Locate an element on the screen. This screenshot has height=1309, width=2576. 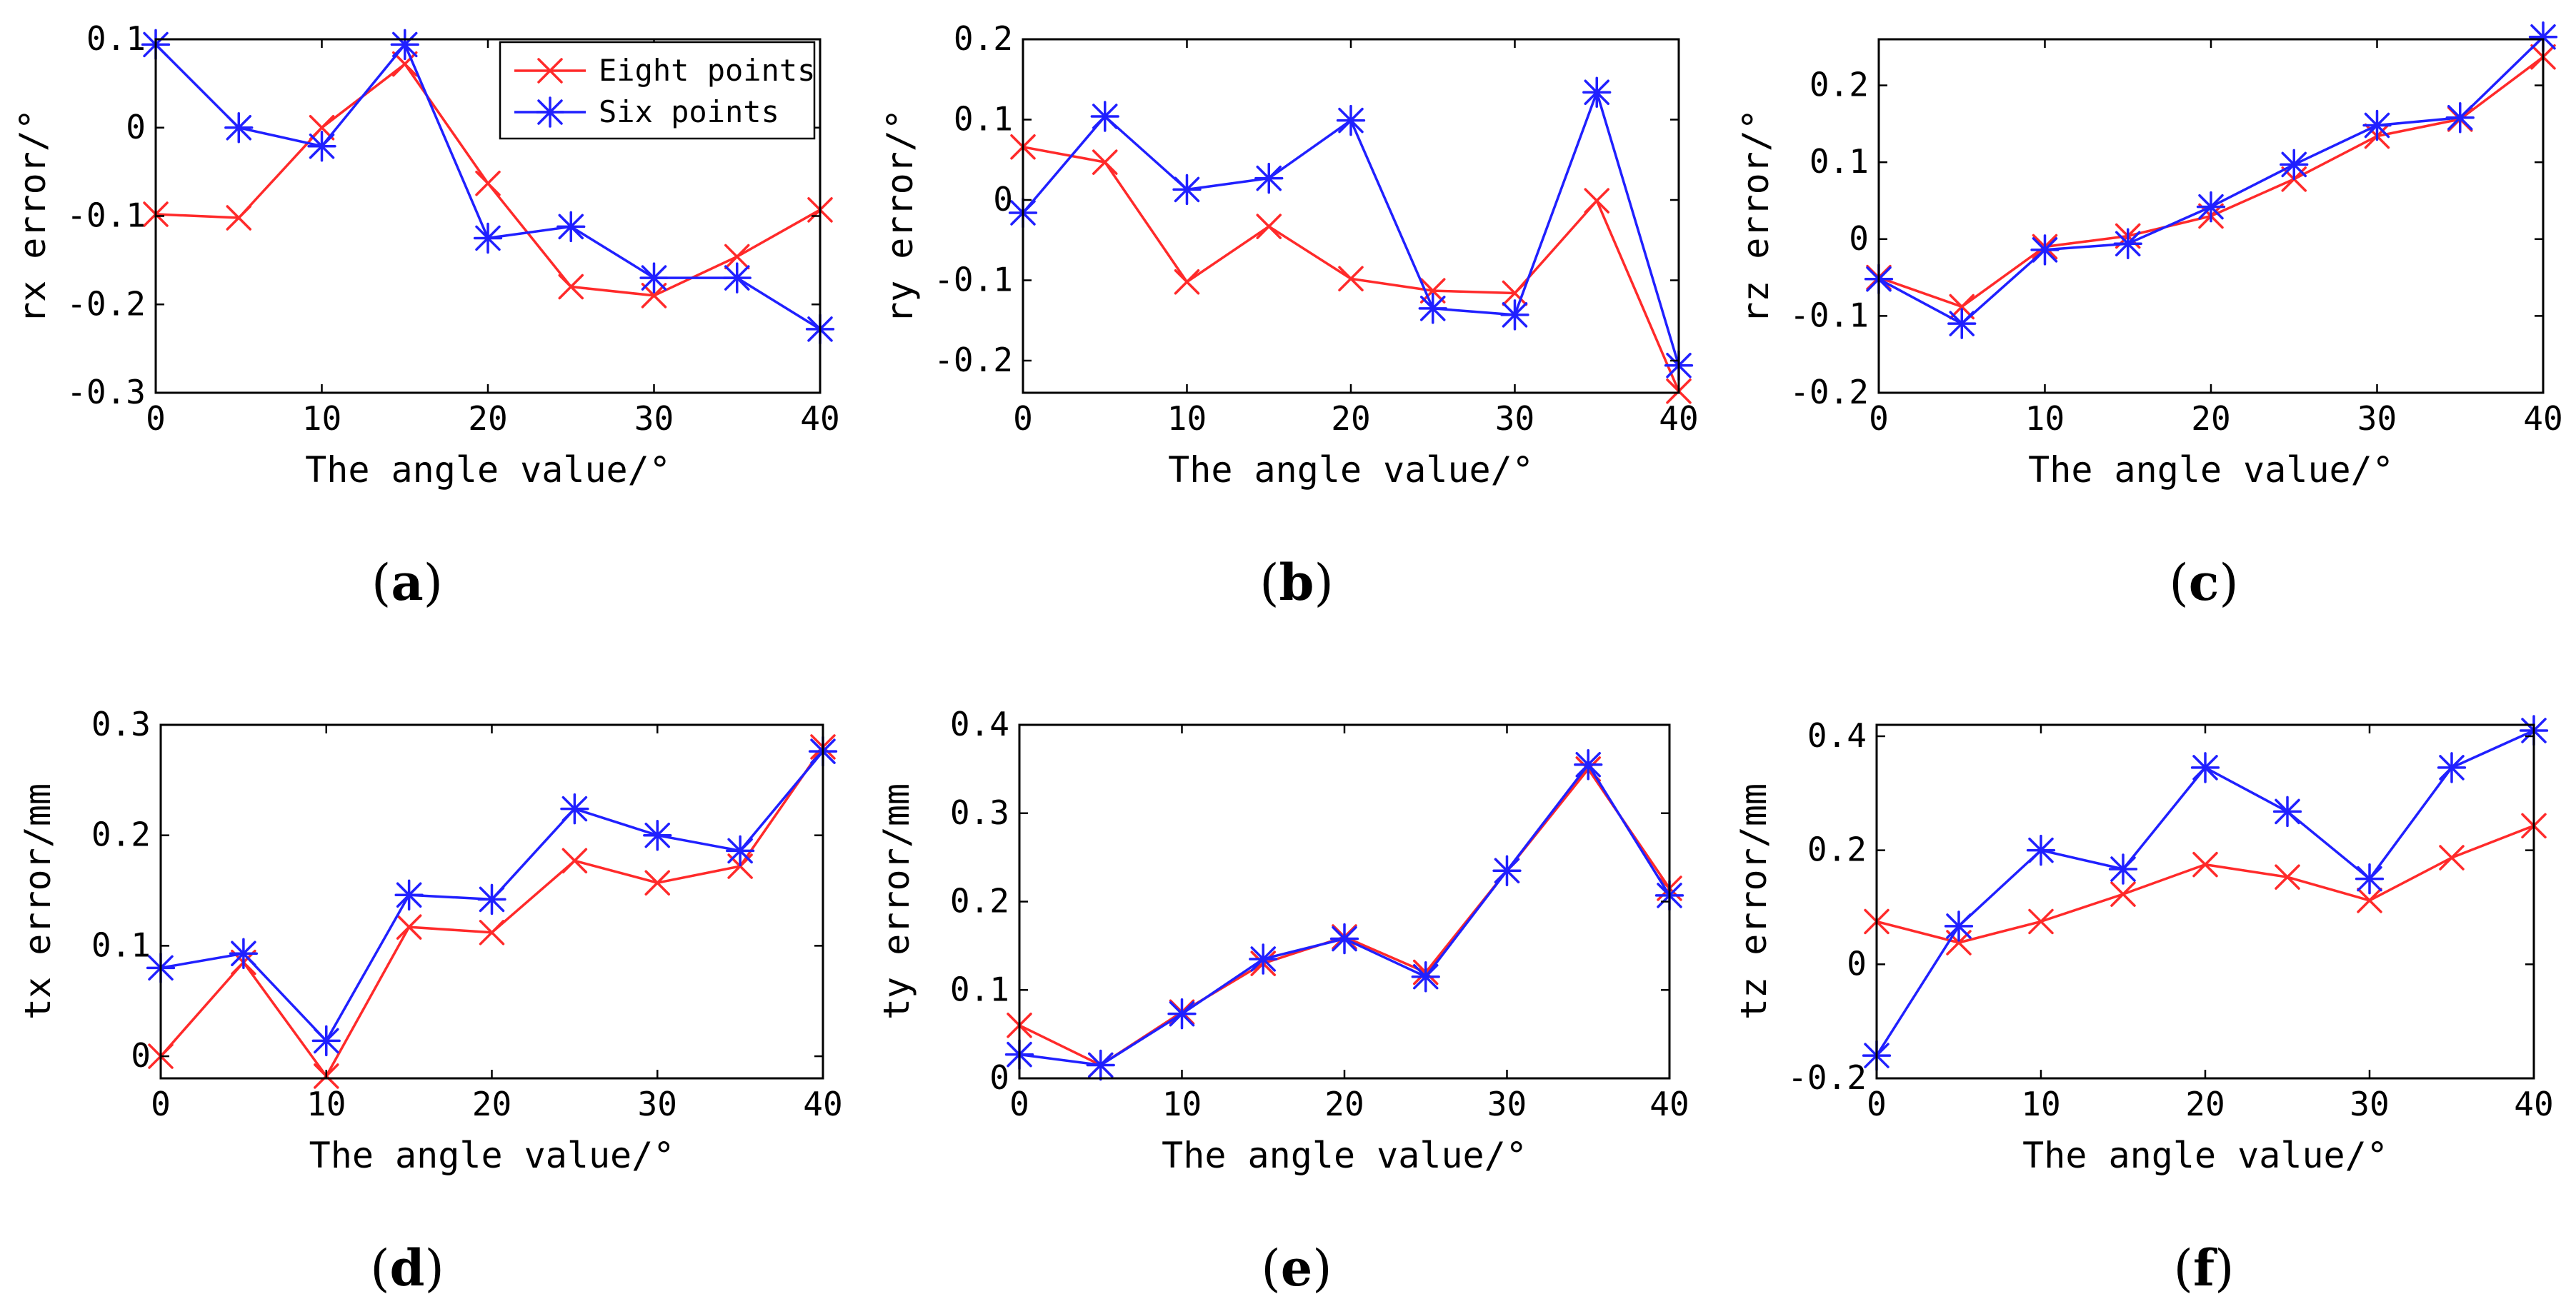
x-tick-label-f-3: 30 is located at coordinates (2370, 1104).